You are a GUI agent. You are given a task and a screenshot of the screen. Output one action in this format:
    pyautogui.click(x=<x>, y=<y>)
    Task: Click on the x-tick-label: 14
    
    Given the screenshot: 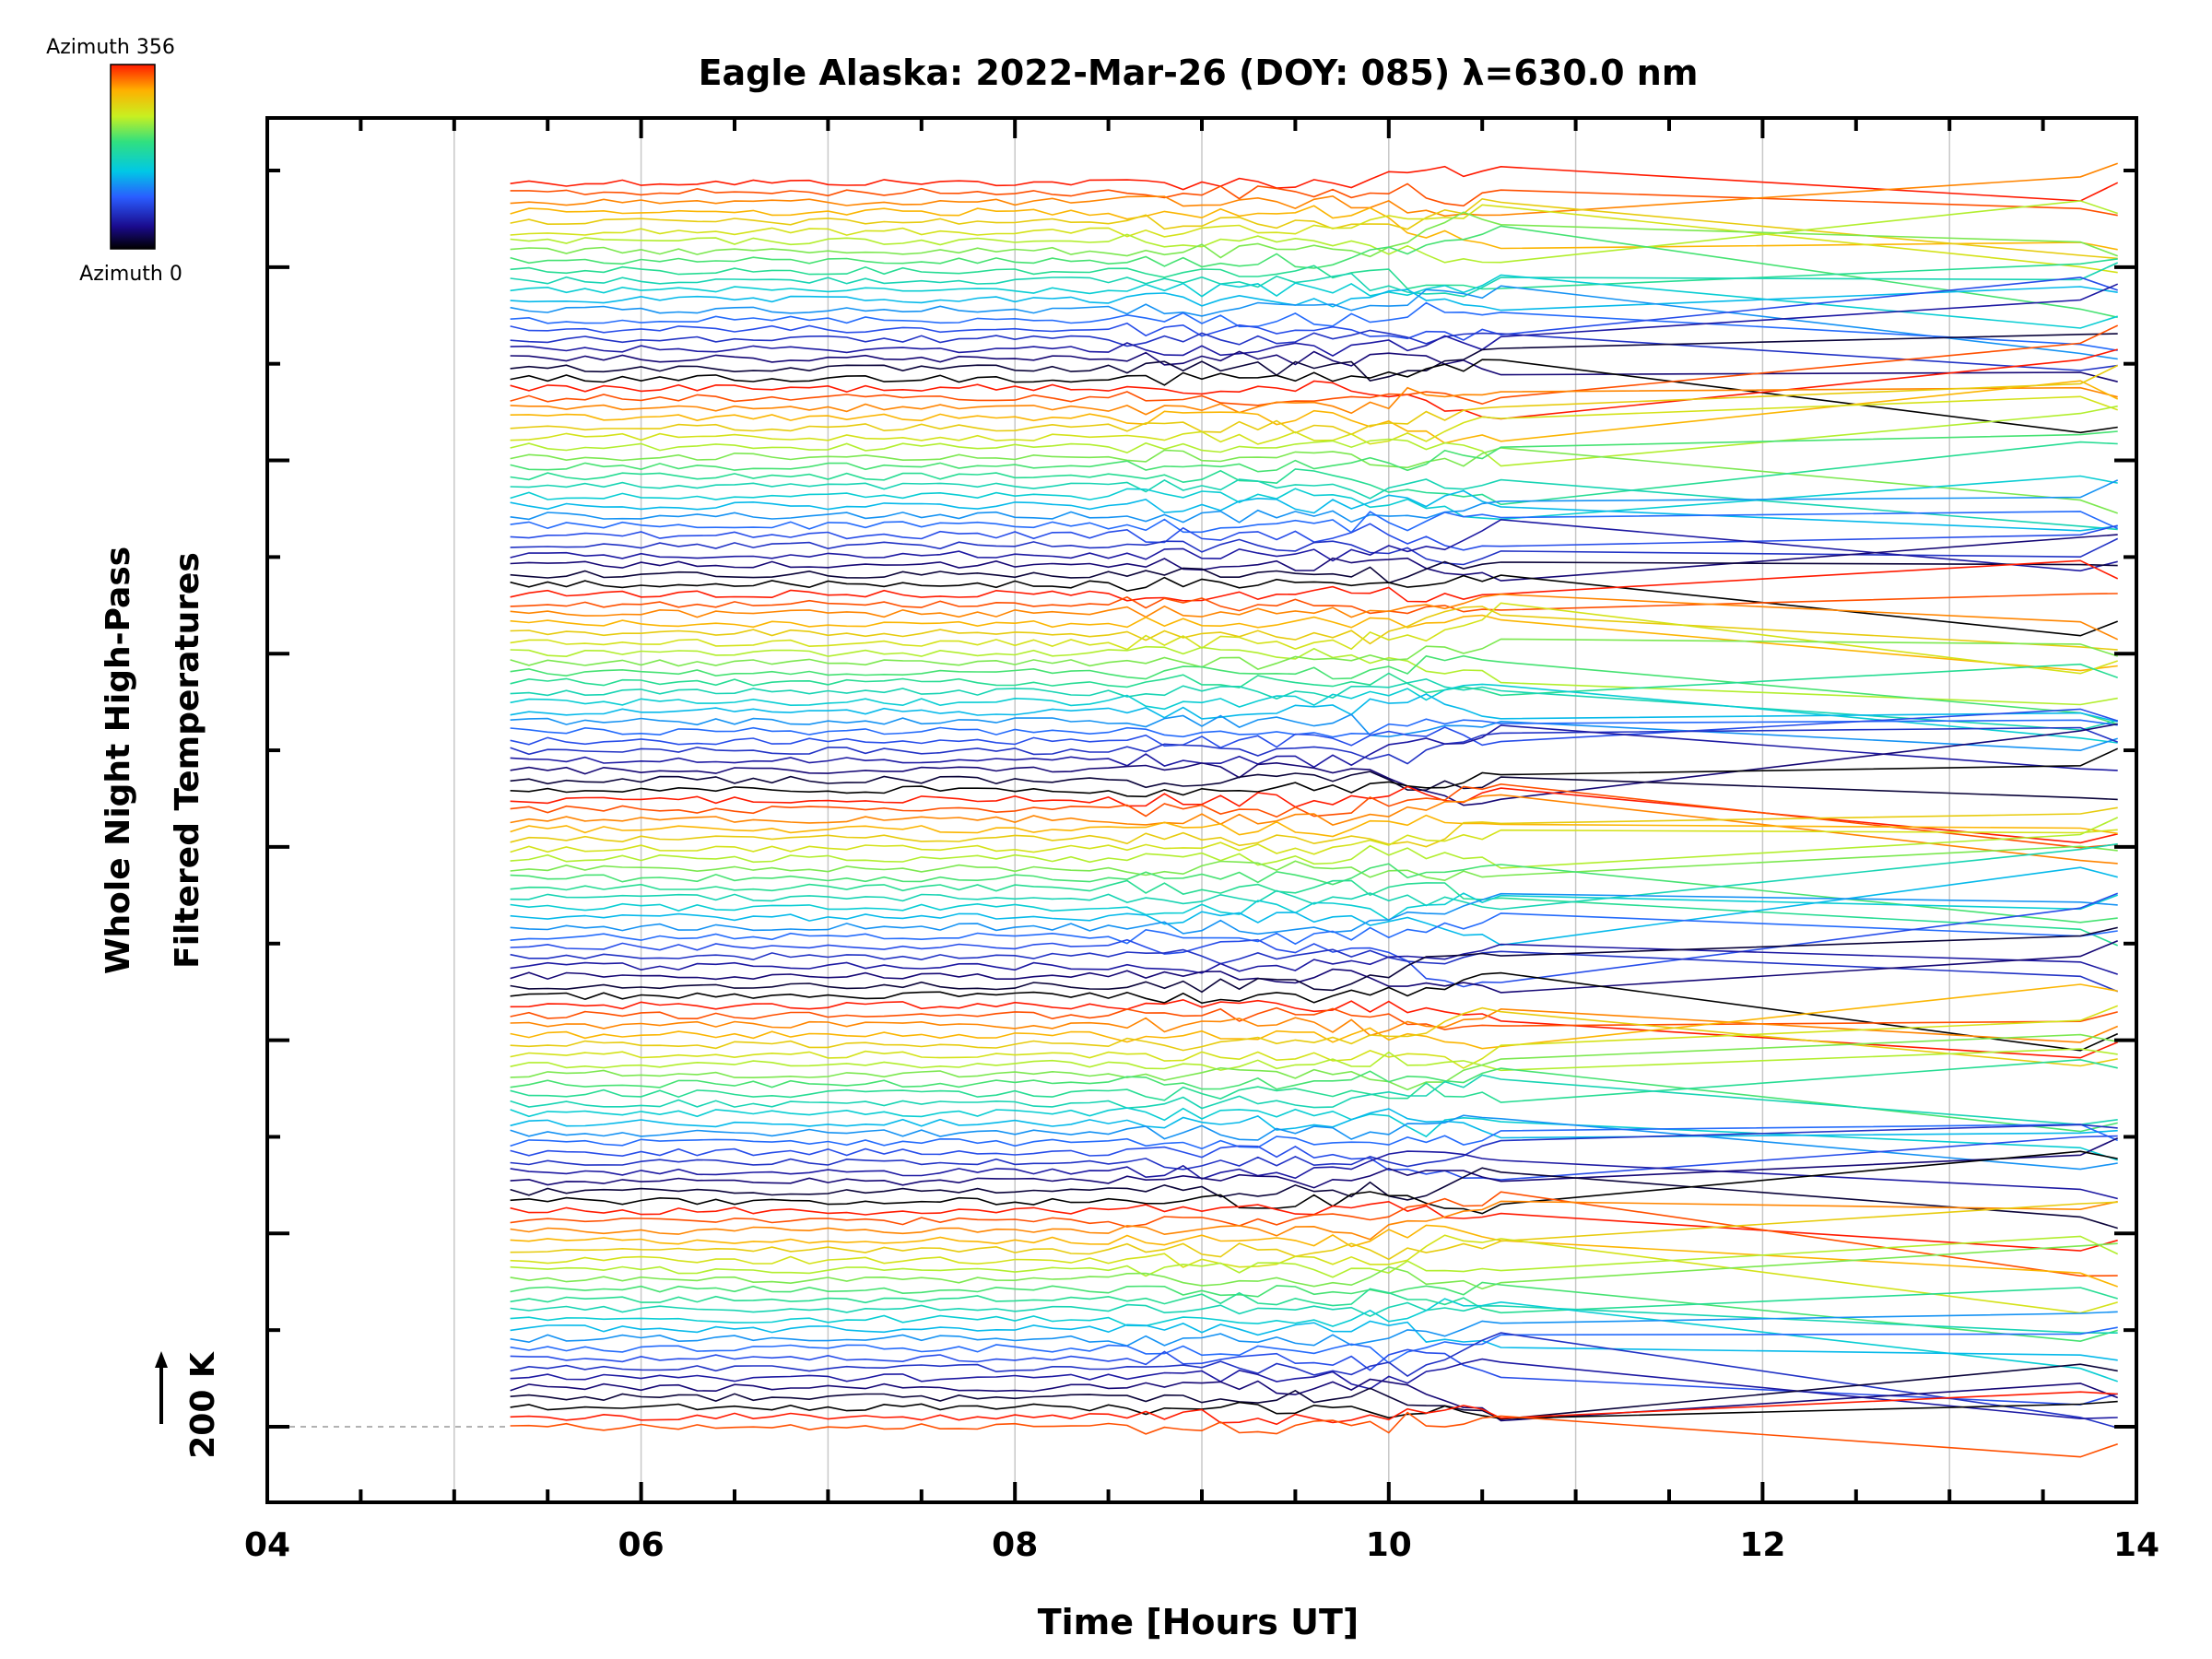 What is the action you would take?
    pyautogui.click(x=2136, y=1545)
    